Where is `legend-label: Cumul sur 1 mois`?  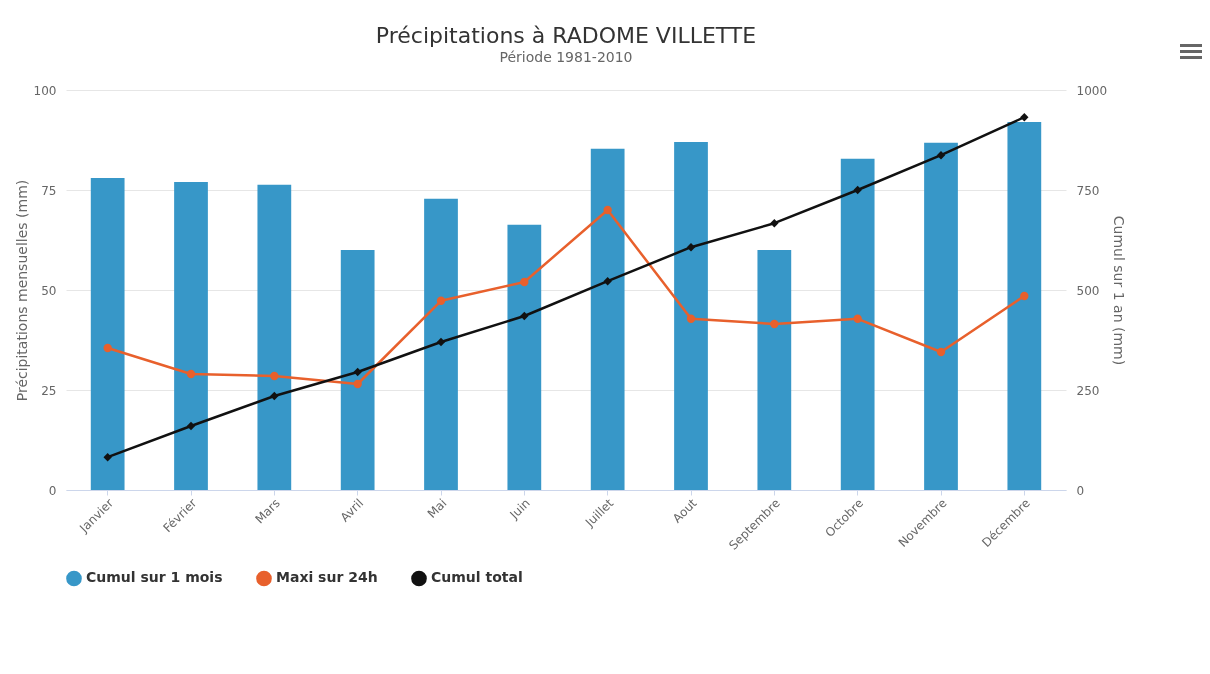 legend-label: Cumul sur 1 mois is located at coordinates (154, 577).